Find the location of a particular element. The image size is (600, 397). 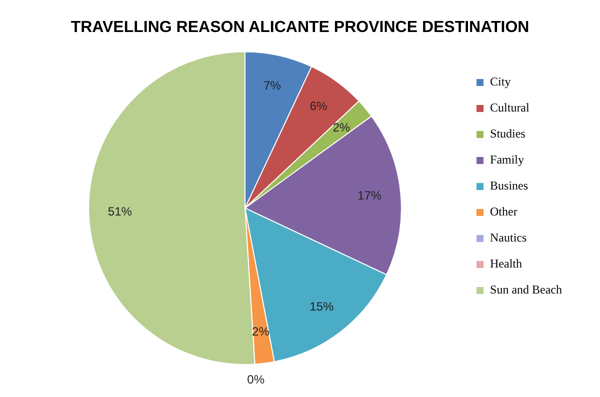

text: 0% is located at coordinates (256, 379).